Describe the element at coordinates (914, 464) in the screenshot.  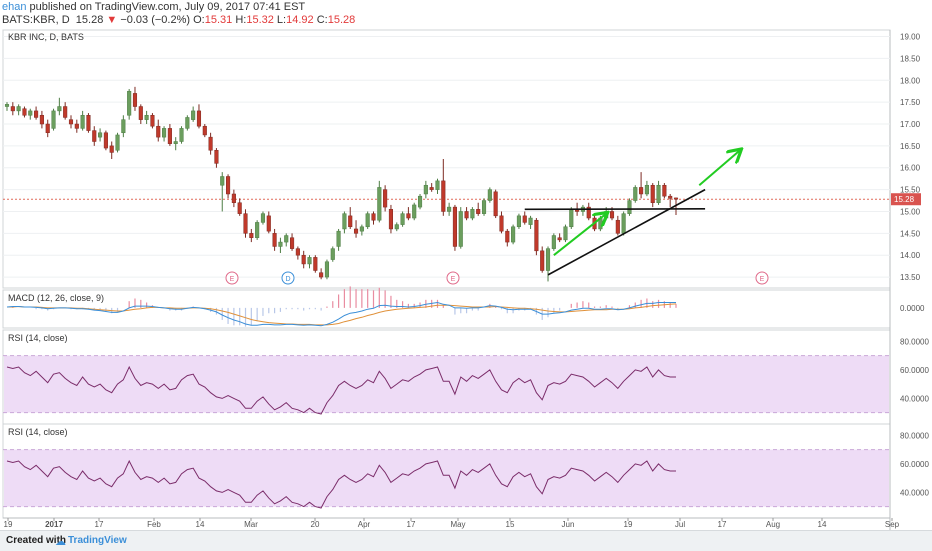
I see `rsi-bottom-tick-label: 60.0000` at that location.